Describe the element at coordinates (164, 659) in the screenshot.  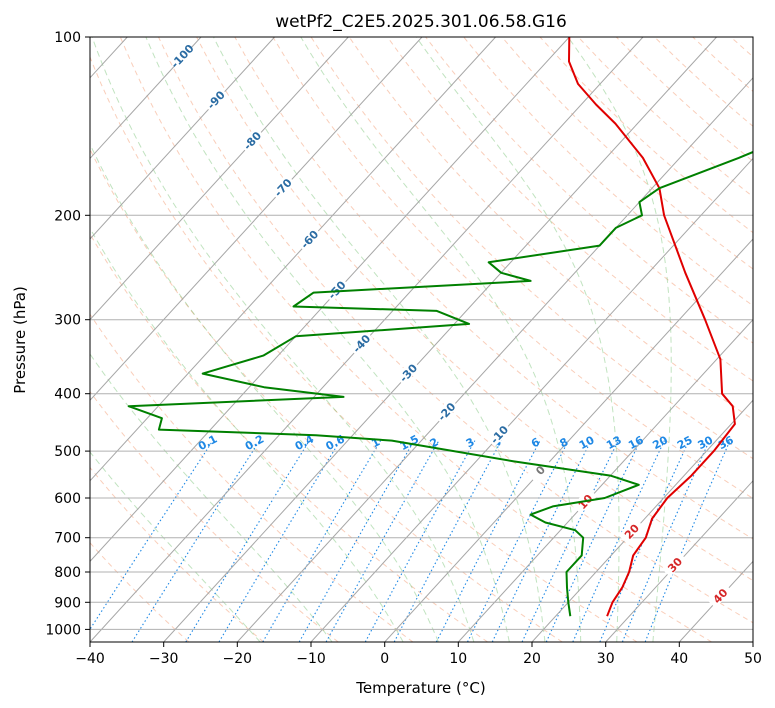
I see `x-tick-label: −30` at that location.